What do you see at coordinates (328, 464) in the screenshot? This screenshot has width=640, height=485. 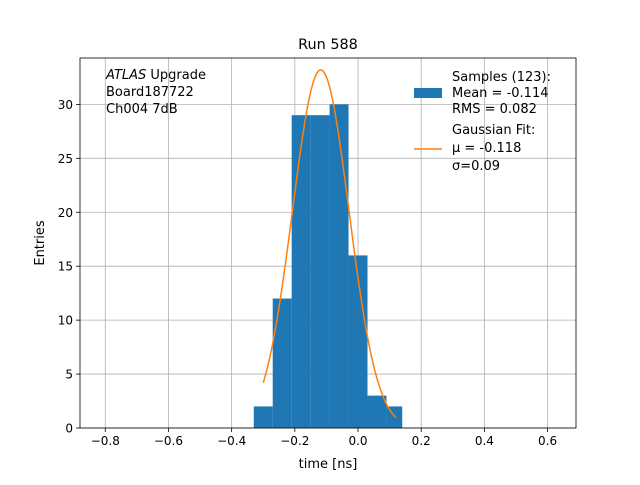 I see `x-axis-label: time [ns]` at bounding box center [328, 464].